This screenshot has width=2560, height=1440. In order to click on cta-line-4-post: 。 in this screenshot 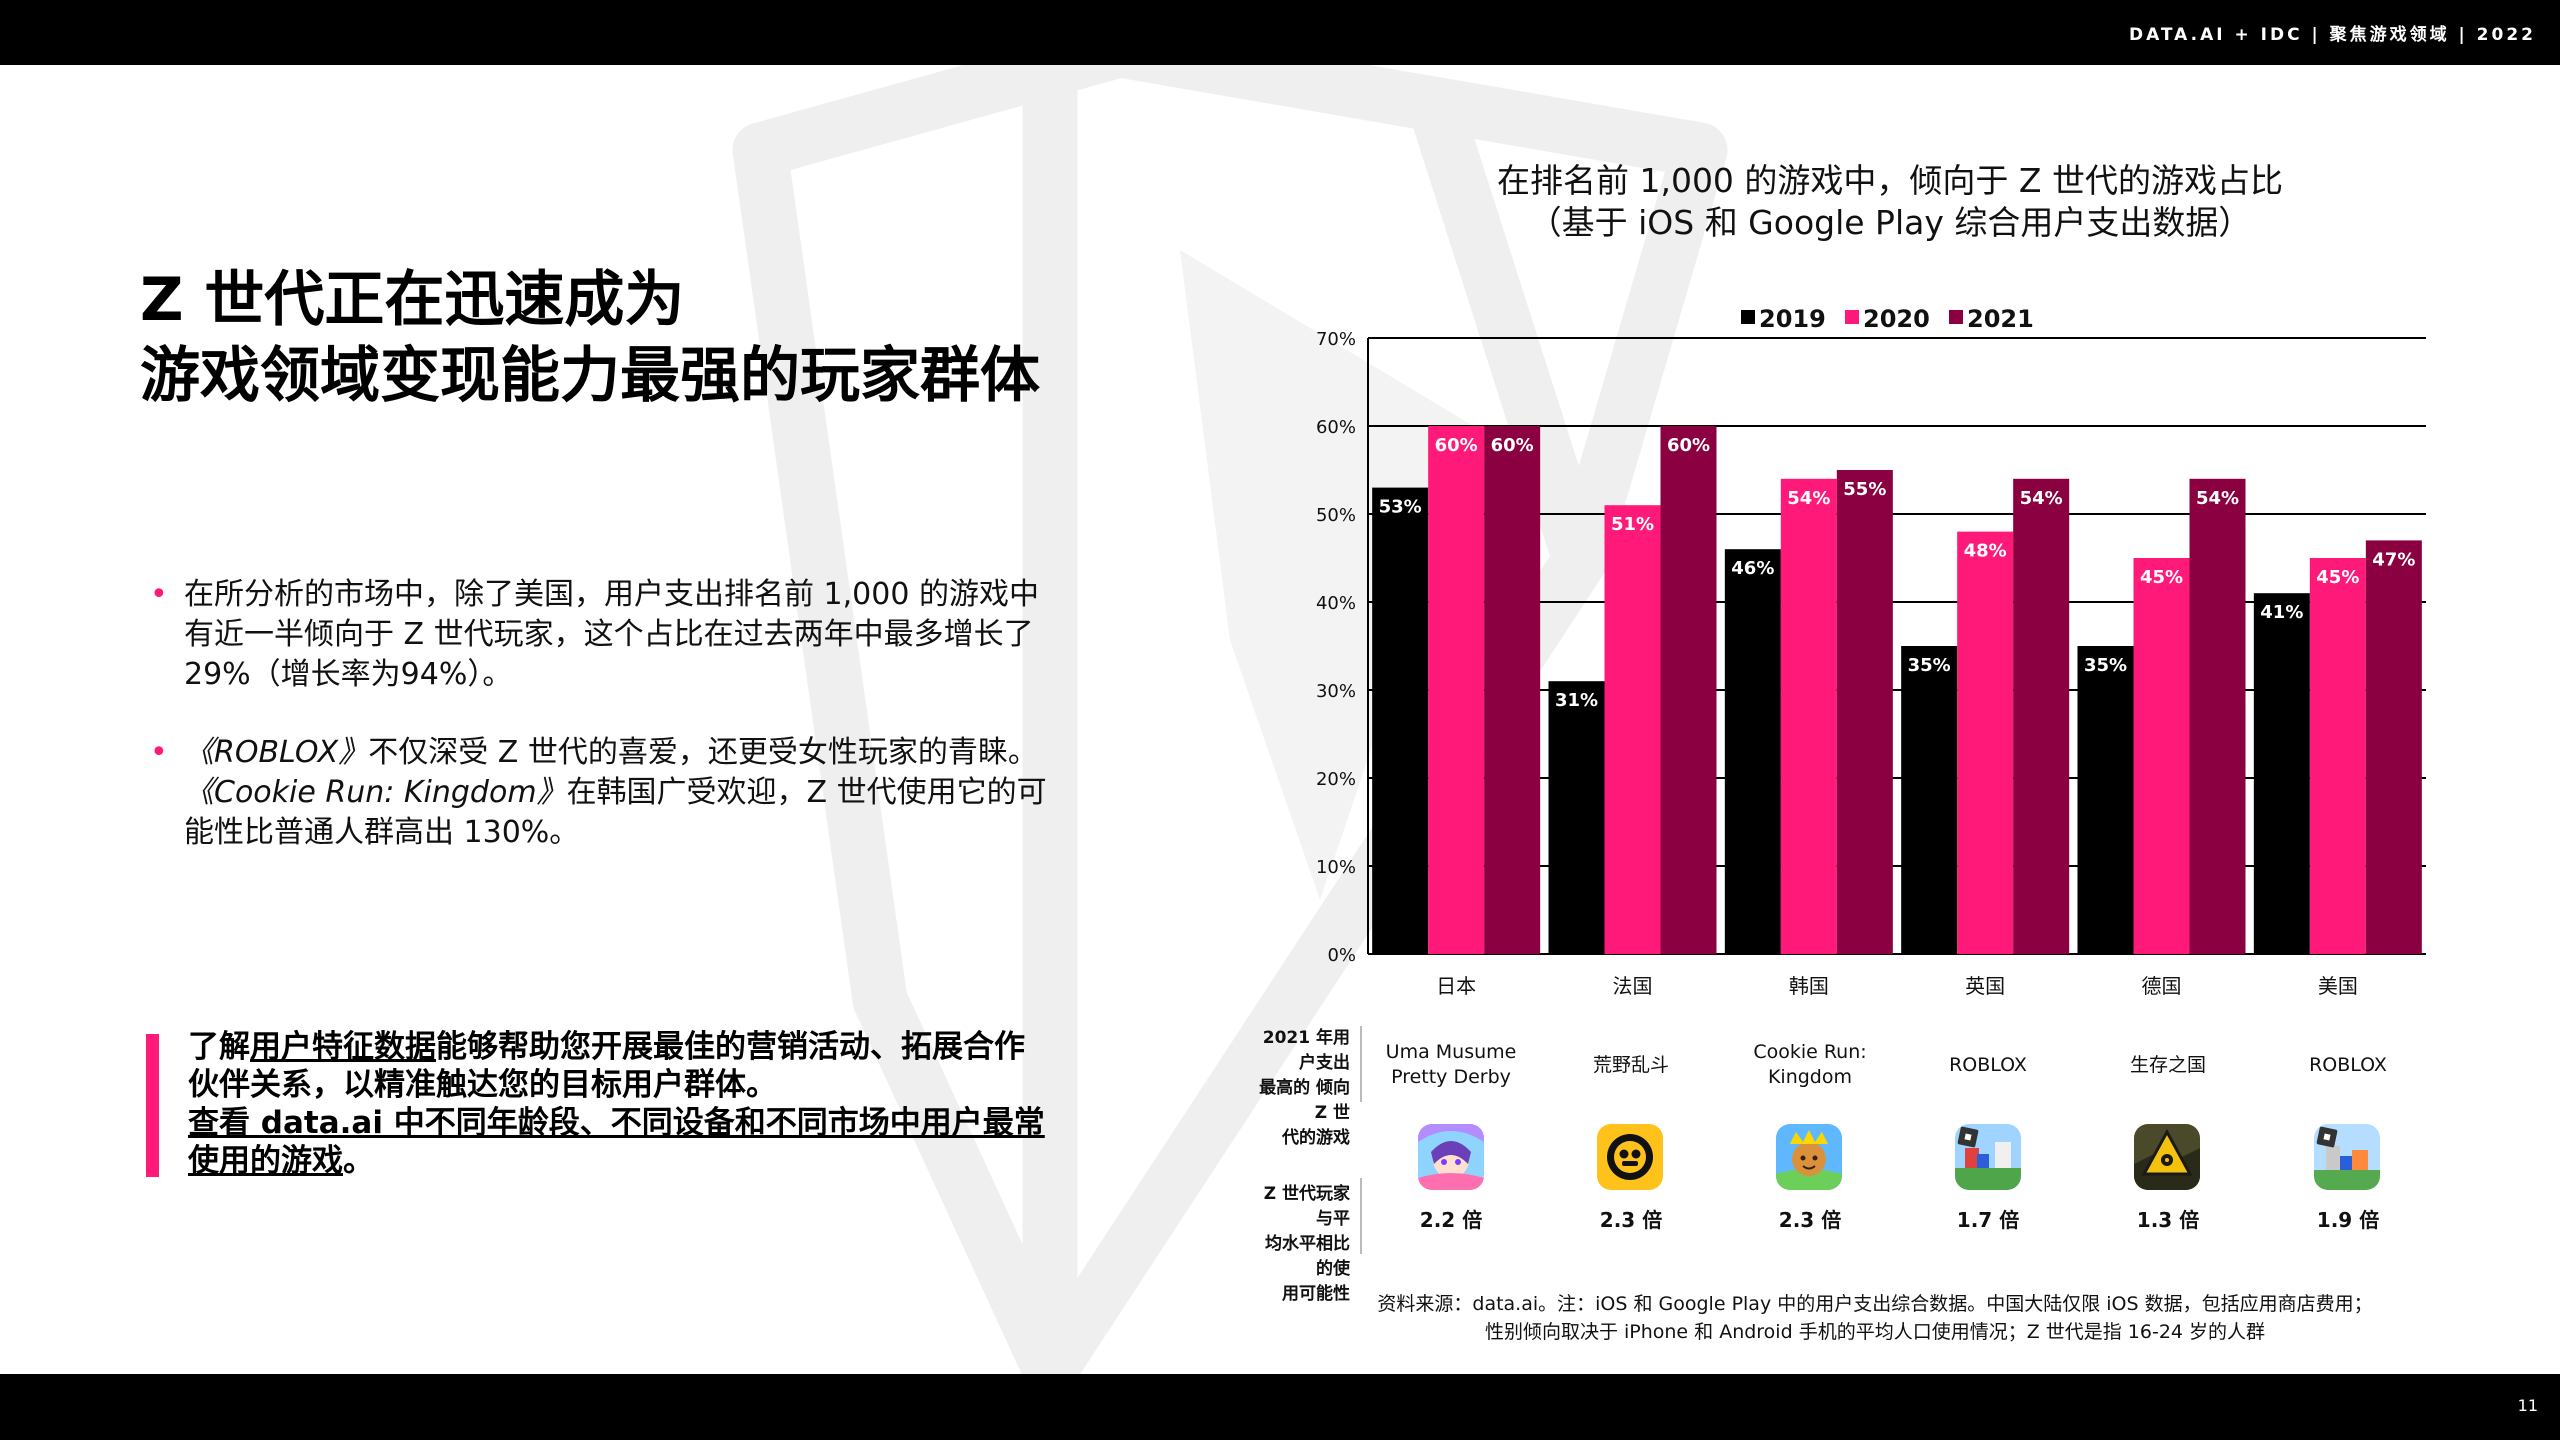, I will do `click(358, 1161)`.